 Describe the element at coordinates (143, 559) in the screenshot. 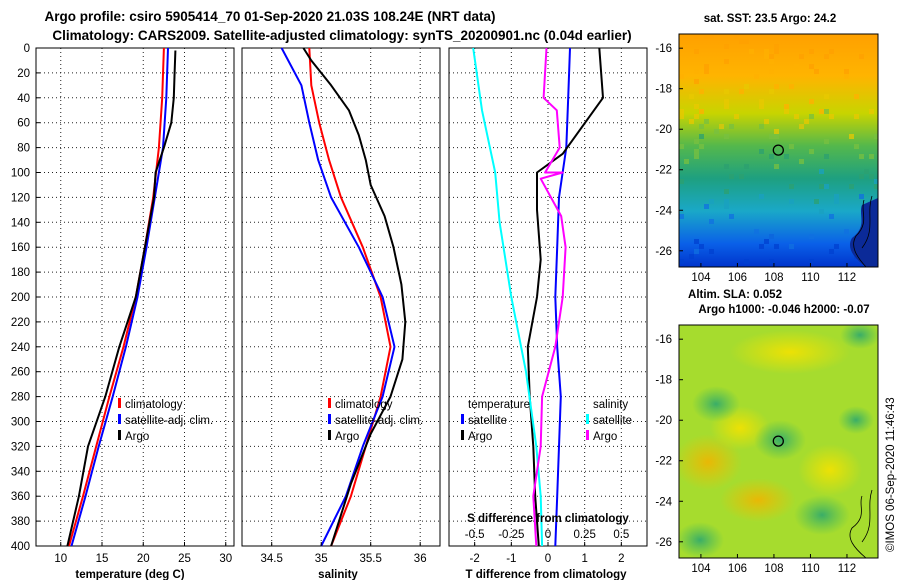

I see `temperature-xtick-label: 20` at that location.